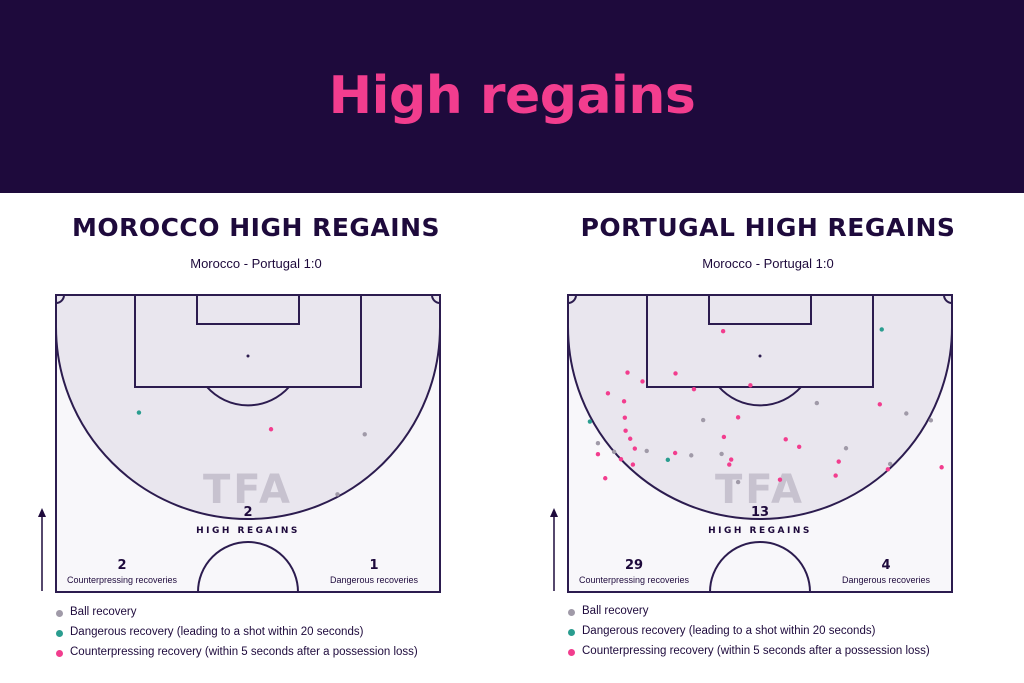 Image resolution: width=1024 pixels, height=683 pixels. What do you see at coordinates (634, 580) in the screenshot?
I see `counterpressing-label: Counterpressing recoveries` at bounding box center [634, 580].